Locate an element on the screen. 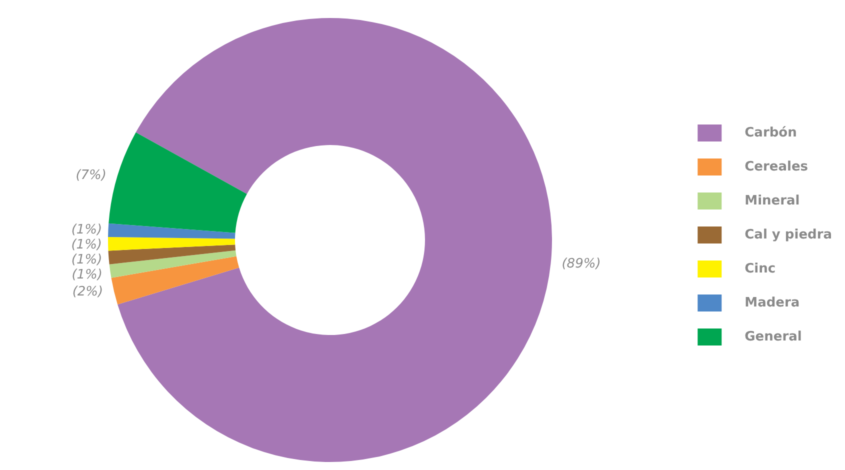 Image resolution: width=845 pixels, height=470 pixels. data-label: (2%) is located at coordinates (88, 292).